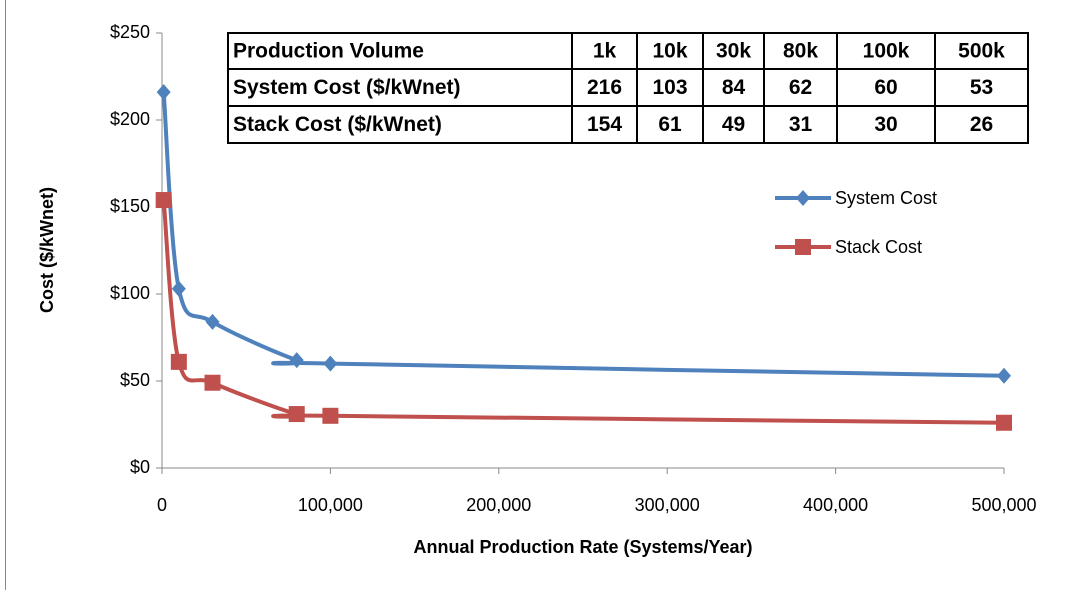 The image size is (1069, 590). Describe the element at coordinates (628, 88) in the screenshot. I see `table-bg` at that location.